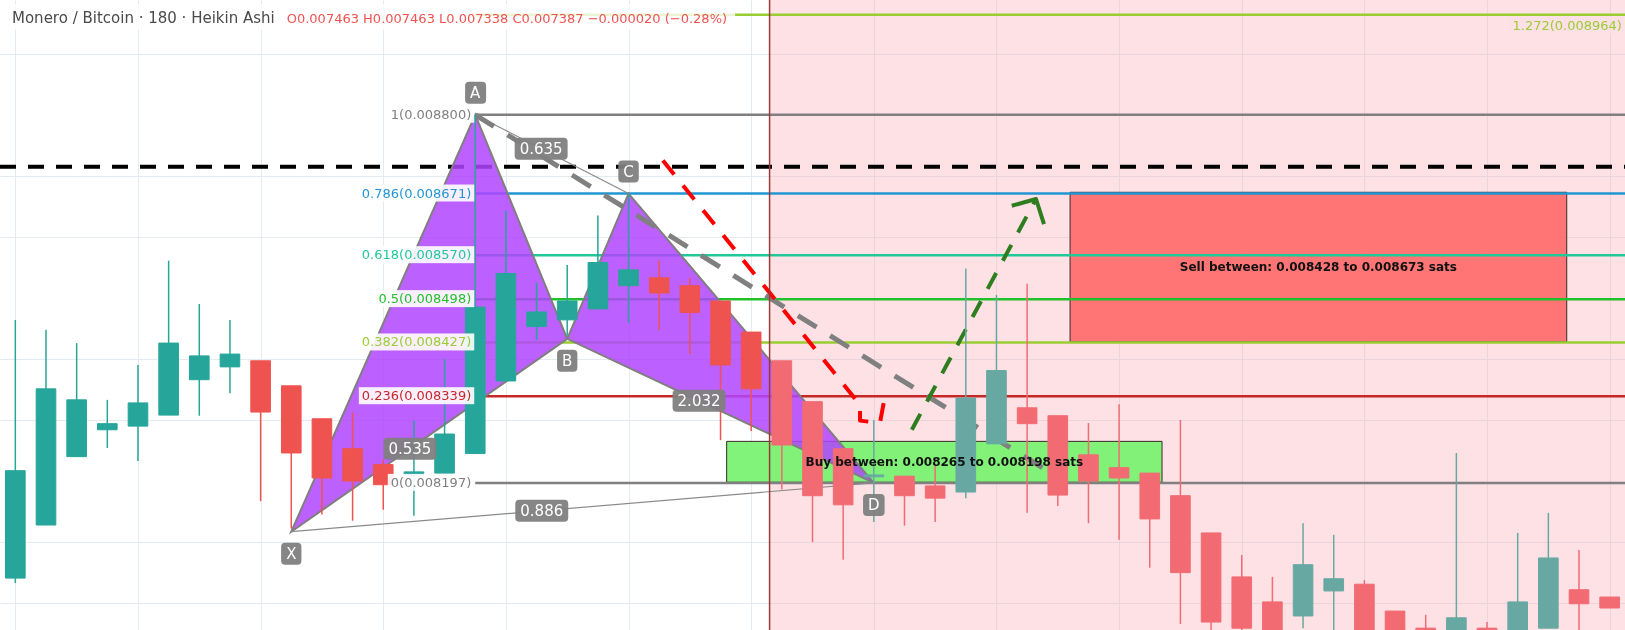  I want to click on ref-line-label: 1(0.008800), so click(431, 114).